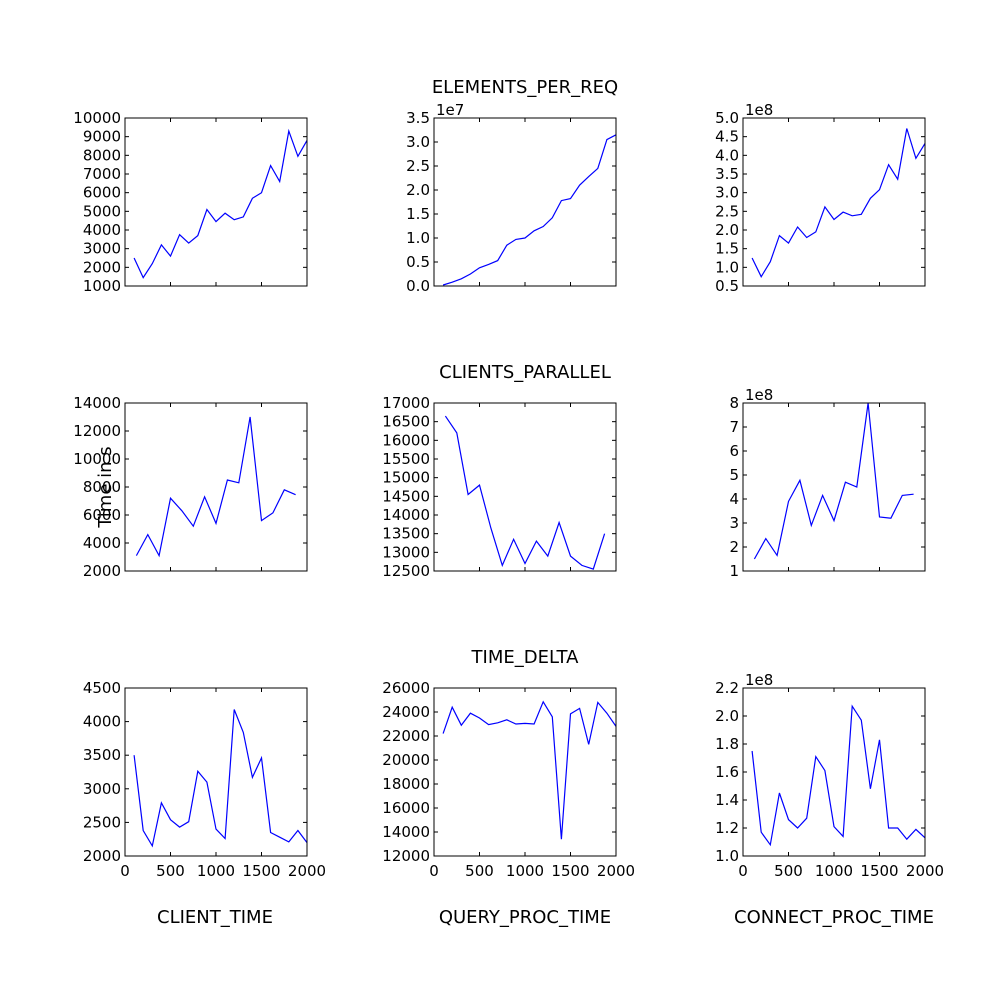 Image resolution: width=1000 pixels, height=1000 pixels. I want to click on y-tick-label: 15000, so click(406, 478).